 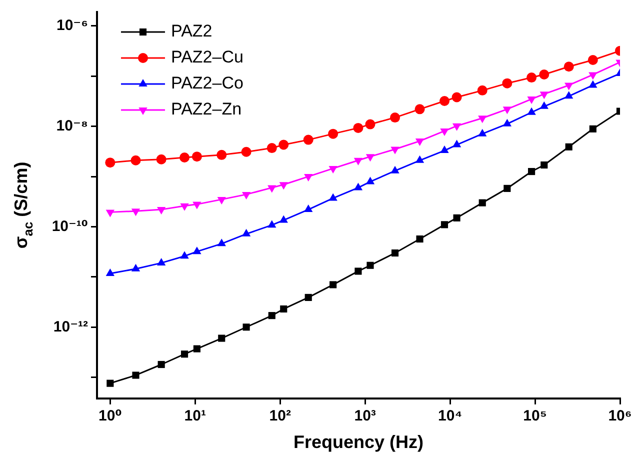 I want to click on x-tick-label: 10⁰, so click(x=110, y=416).